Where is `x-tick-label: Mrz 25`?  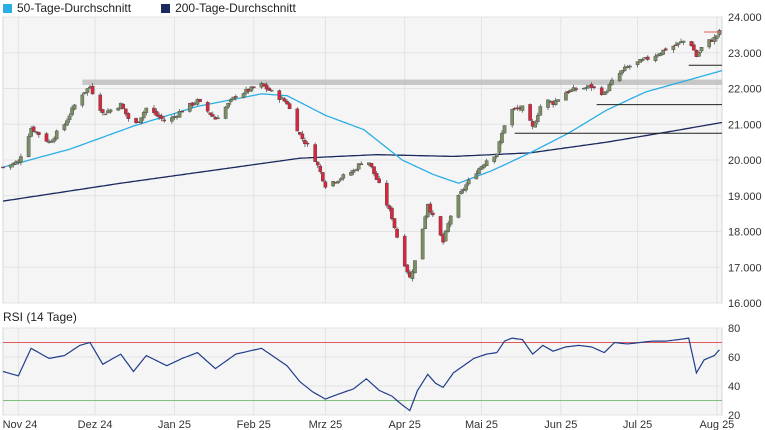
x-tick-label: Mrz 25 is located at coordinates (326, 424).